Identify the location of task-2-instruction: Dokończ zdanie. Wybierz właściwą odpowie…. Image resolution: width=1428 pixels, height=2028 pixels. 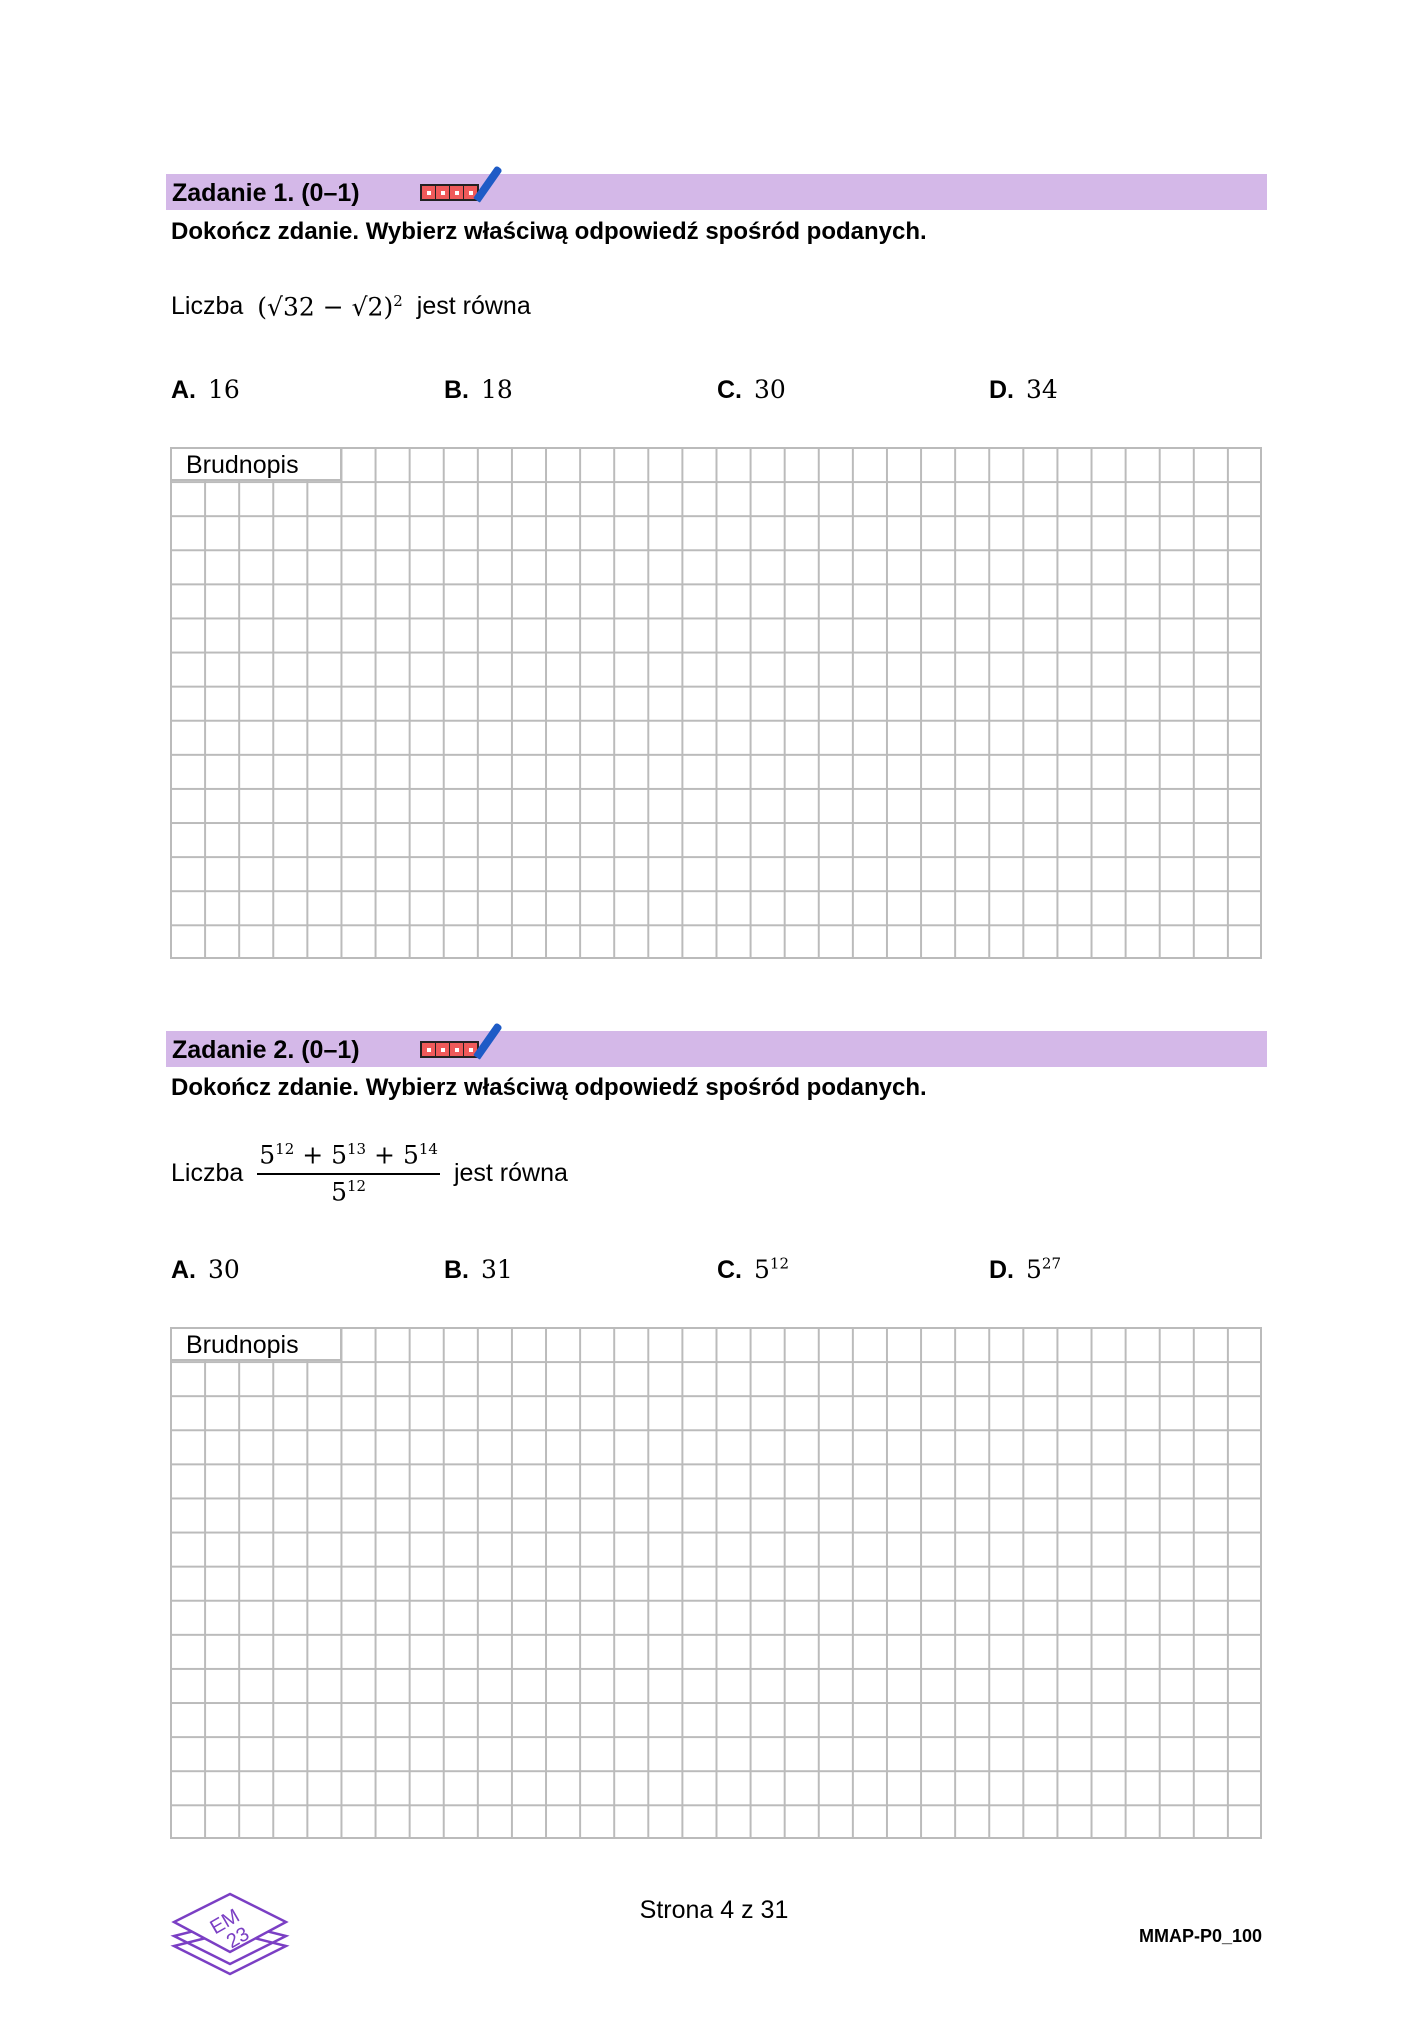
(549, 1087).